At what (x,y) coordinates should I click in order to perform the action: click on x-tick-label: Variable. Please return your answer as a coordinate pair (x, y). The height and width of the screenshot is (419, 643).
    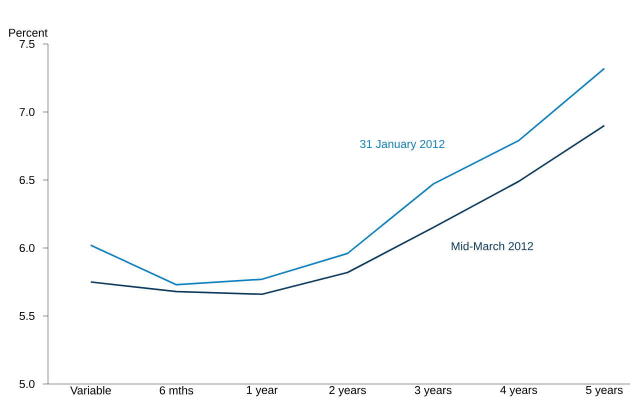
    Looking at the image, I should click on (90, 390).